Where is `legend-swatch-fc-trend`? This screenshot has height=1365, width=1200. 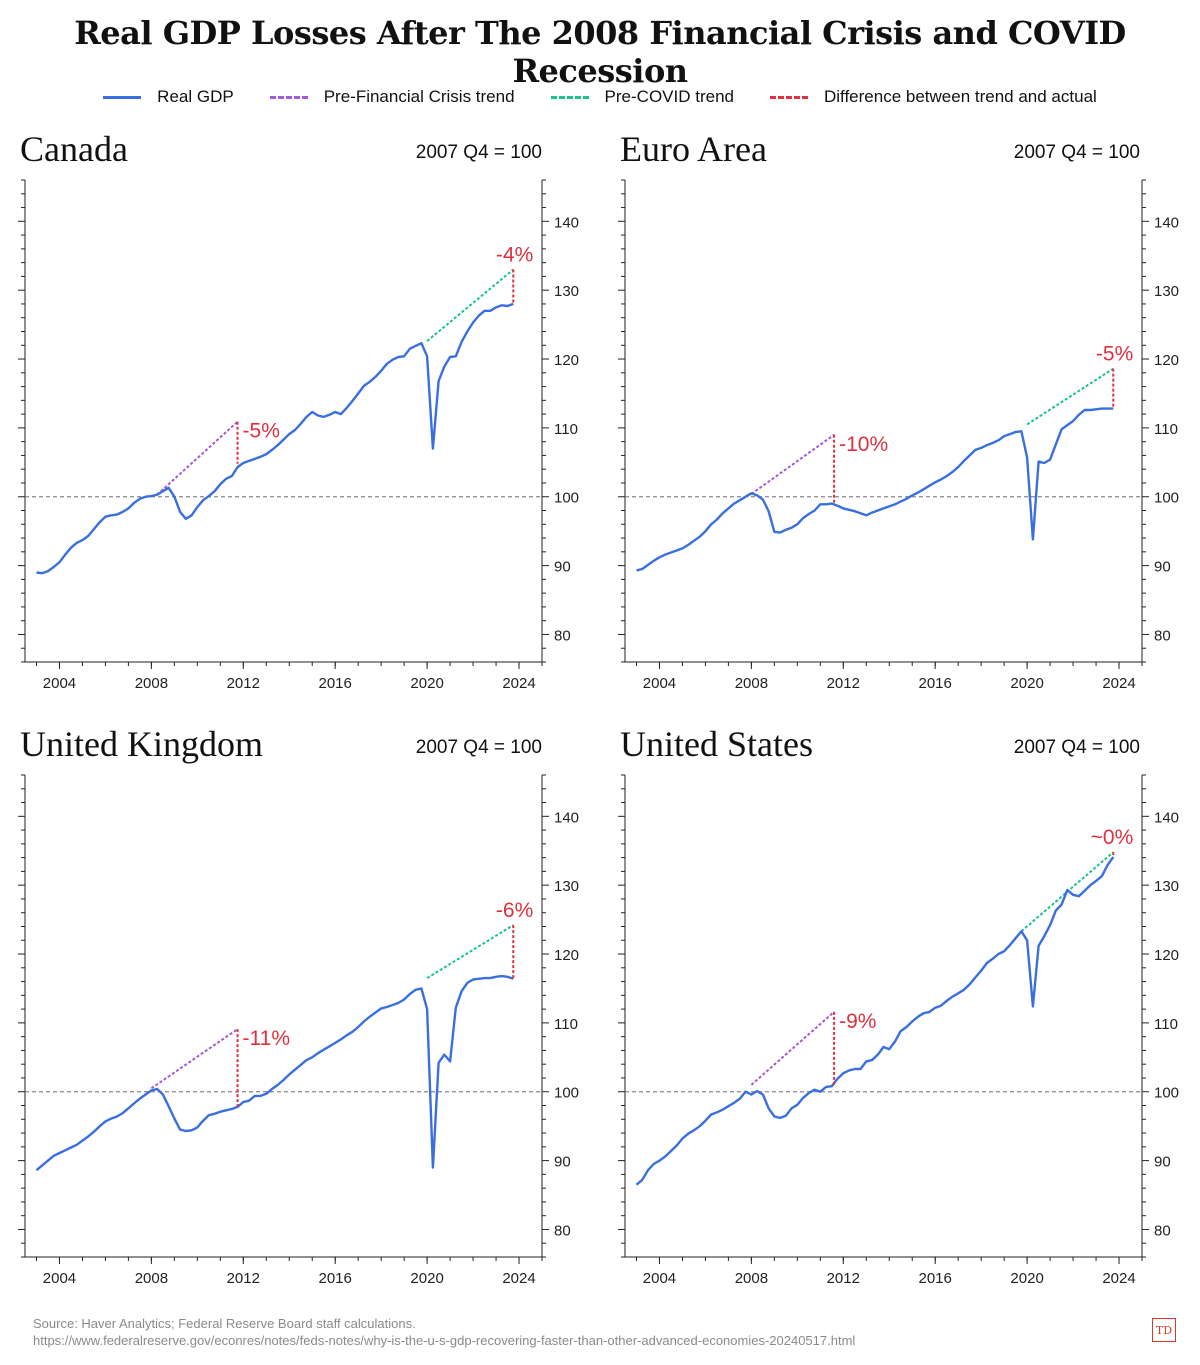 legend-swatch-fc-trend is located at coordinates (288, 97).